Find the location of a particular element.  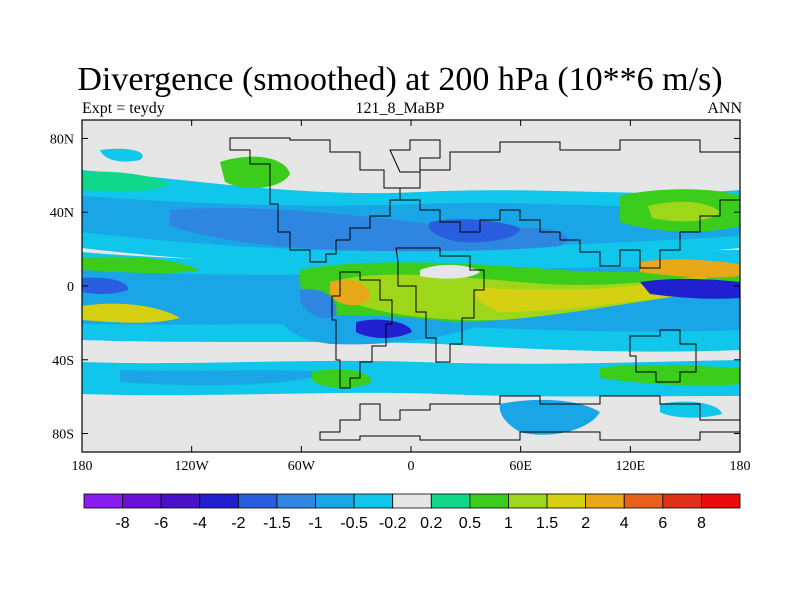

contour-pos05-west is located at coordinates (141, 265).